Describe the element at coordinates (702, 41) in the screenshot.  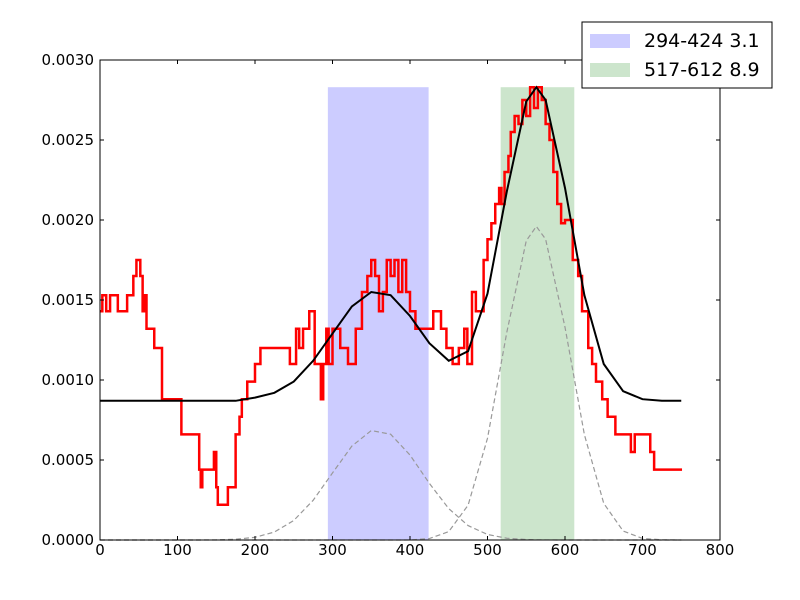
I see `legend-label: 294-424 3.1` at that location.